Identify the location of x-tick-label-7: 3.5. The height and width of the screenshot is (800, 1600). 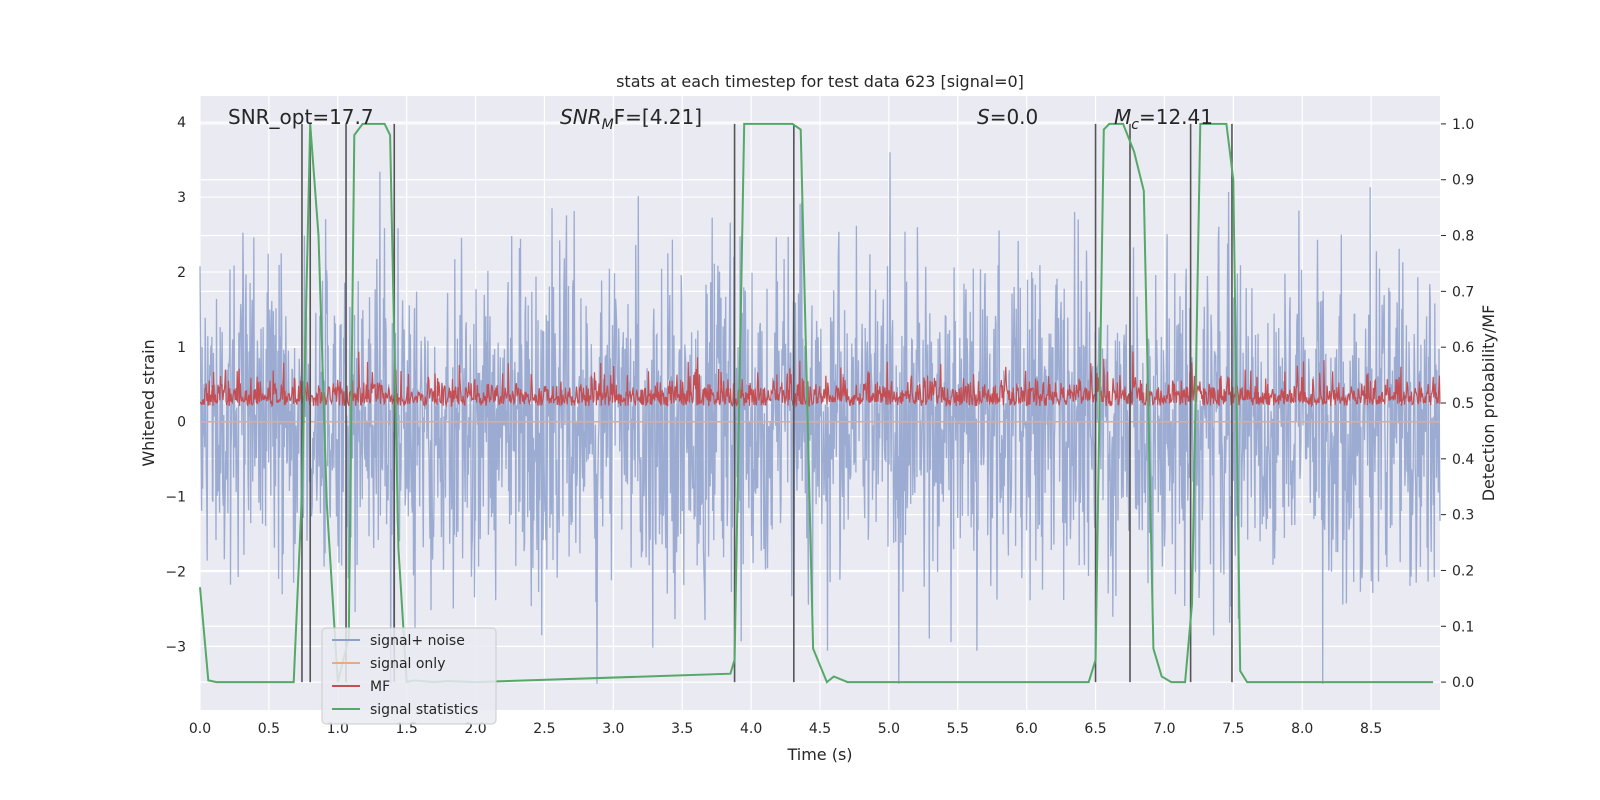
(682, 729).